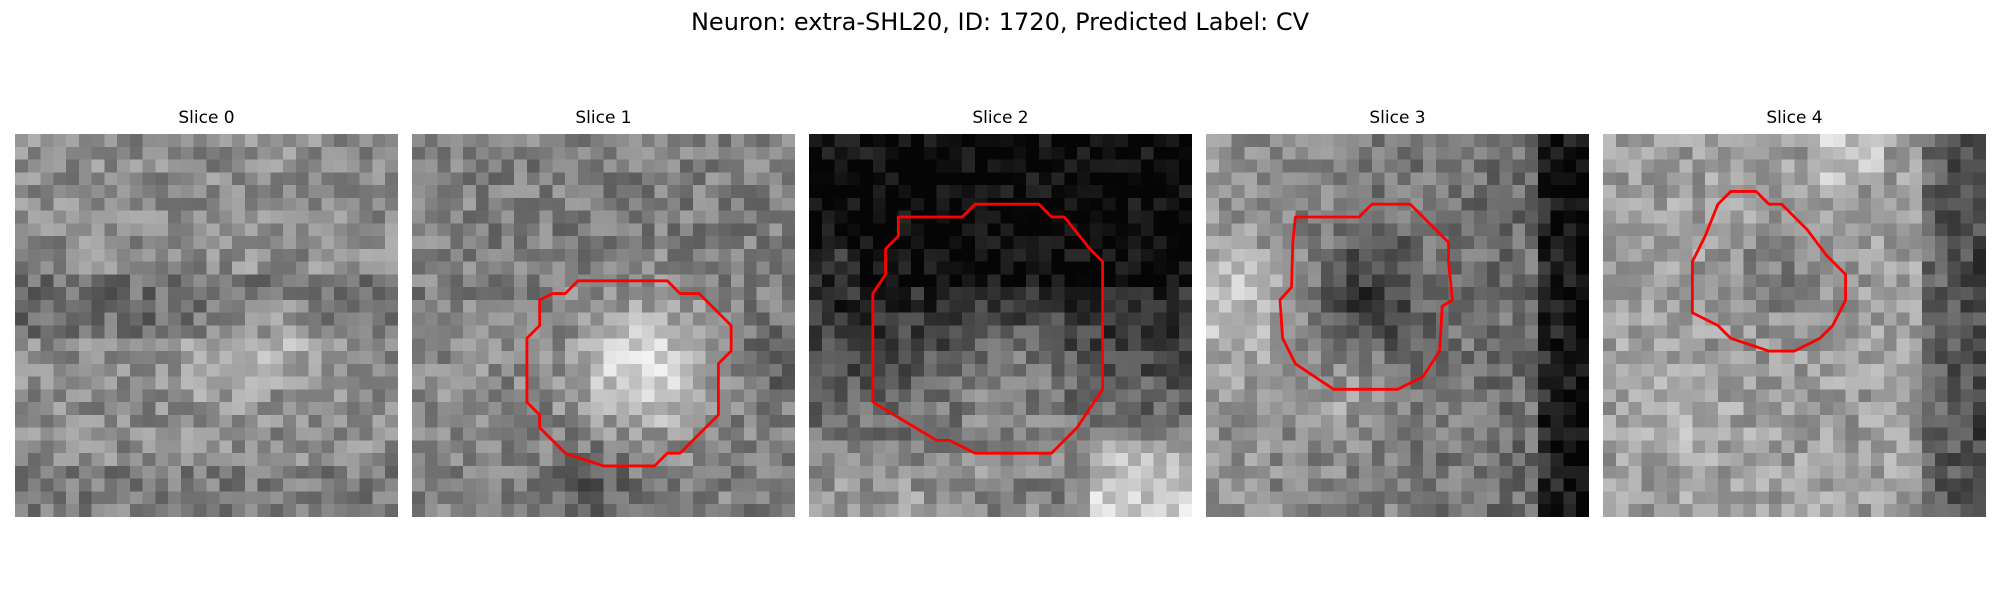 Image resolution: width=2000 pixels, height=600 pixels. I want to click on slice-title-2: Slice 2, so click(1000, 118).